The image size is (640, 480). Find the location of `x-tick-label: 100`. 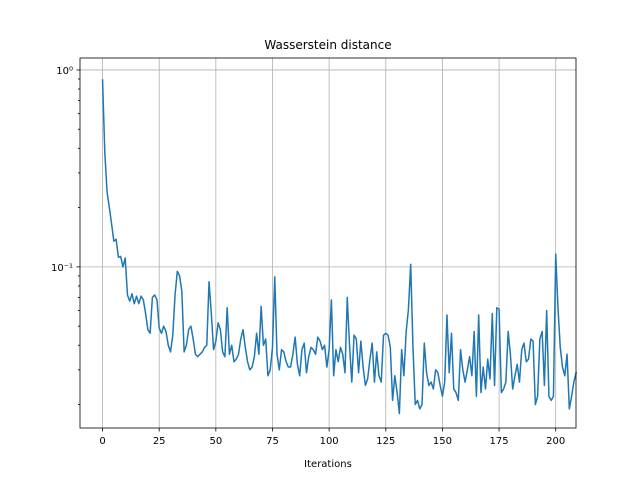

x-tick-label: 100 is located at coordinates (329, 441).